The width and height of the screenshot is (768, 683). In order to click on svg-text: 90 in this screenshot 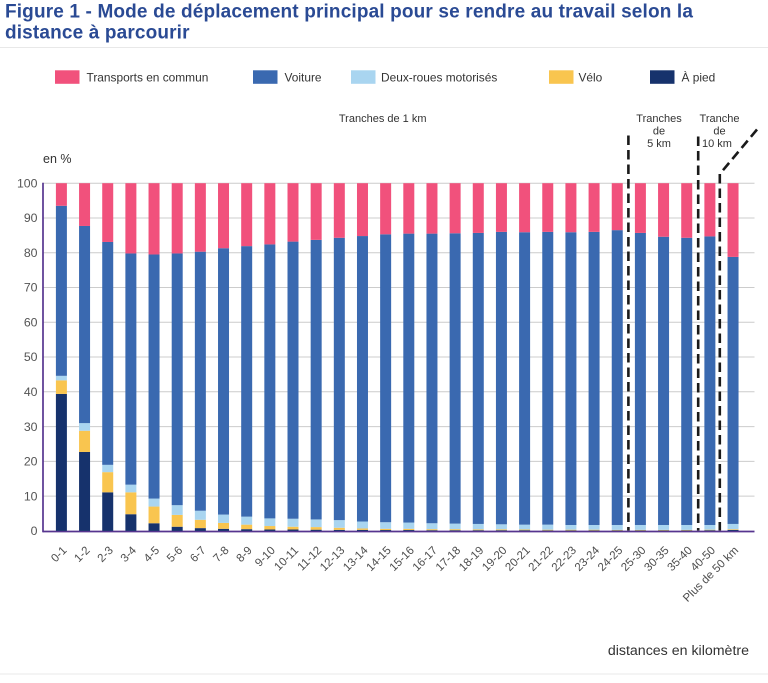, I will do `click(31, 218)`.